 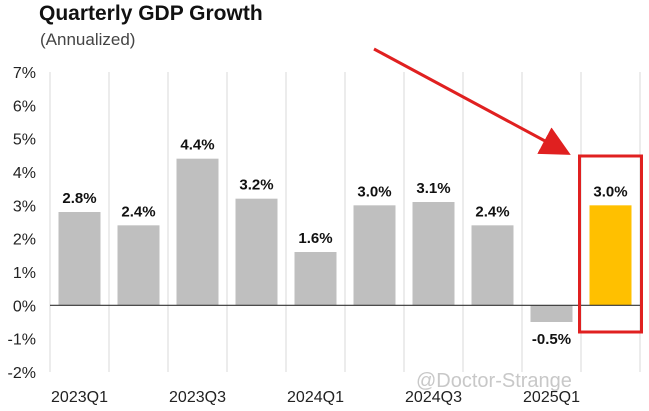 I want to click on x-tick-label: 2025Q1, so click(x=551, y=397).